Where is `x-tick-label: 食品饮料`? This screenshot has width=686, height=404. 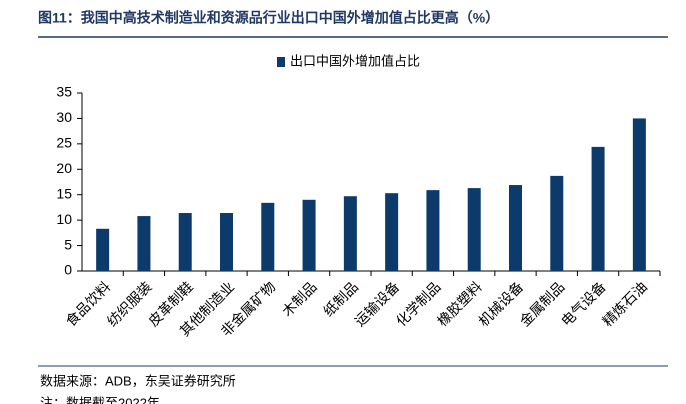 x-tick-label: 食品饮料 is located at coordinates (87, 303).